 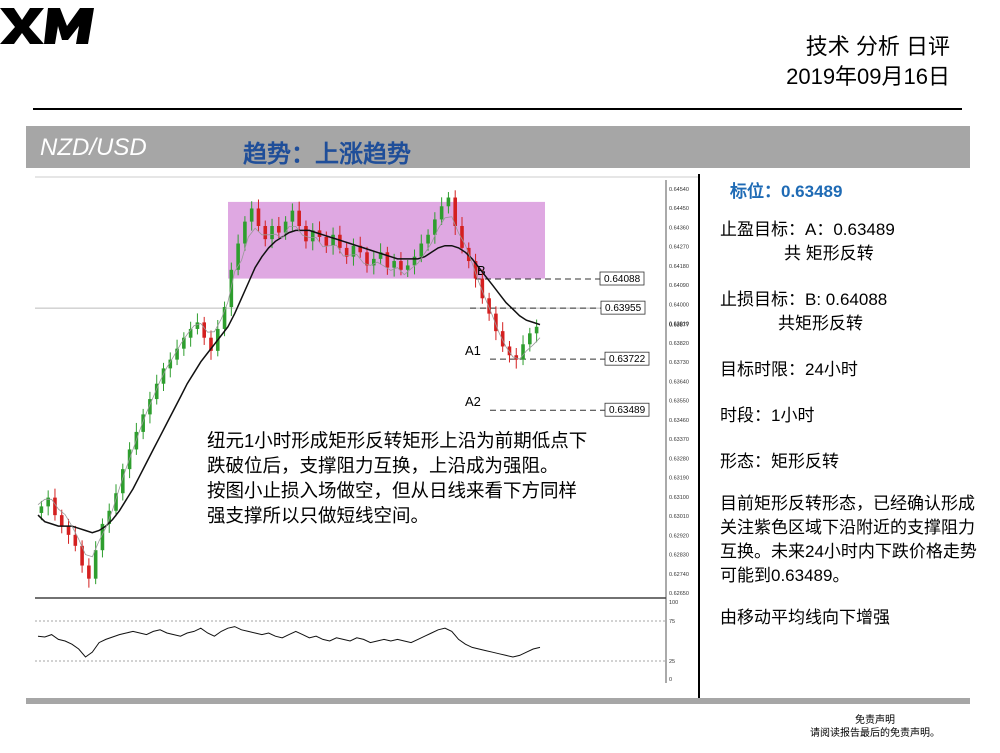 What do you see at coordinates (679, 459) in the screenshot?
I see `y-tick-label: 0.63280` at bounding box center [679, 459].